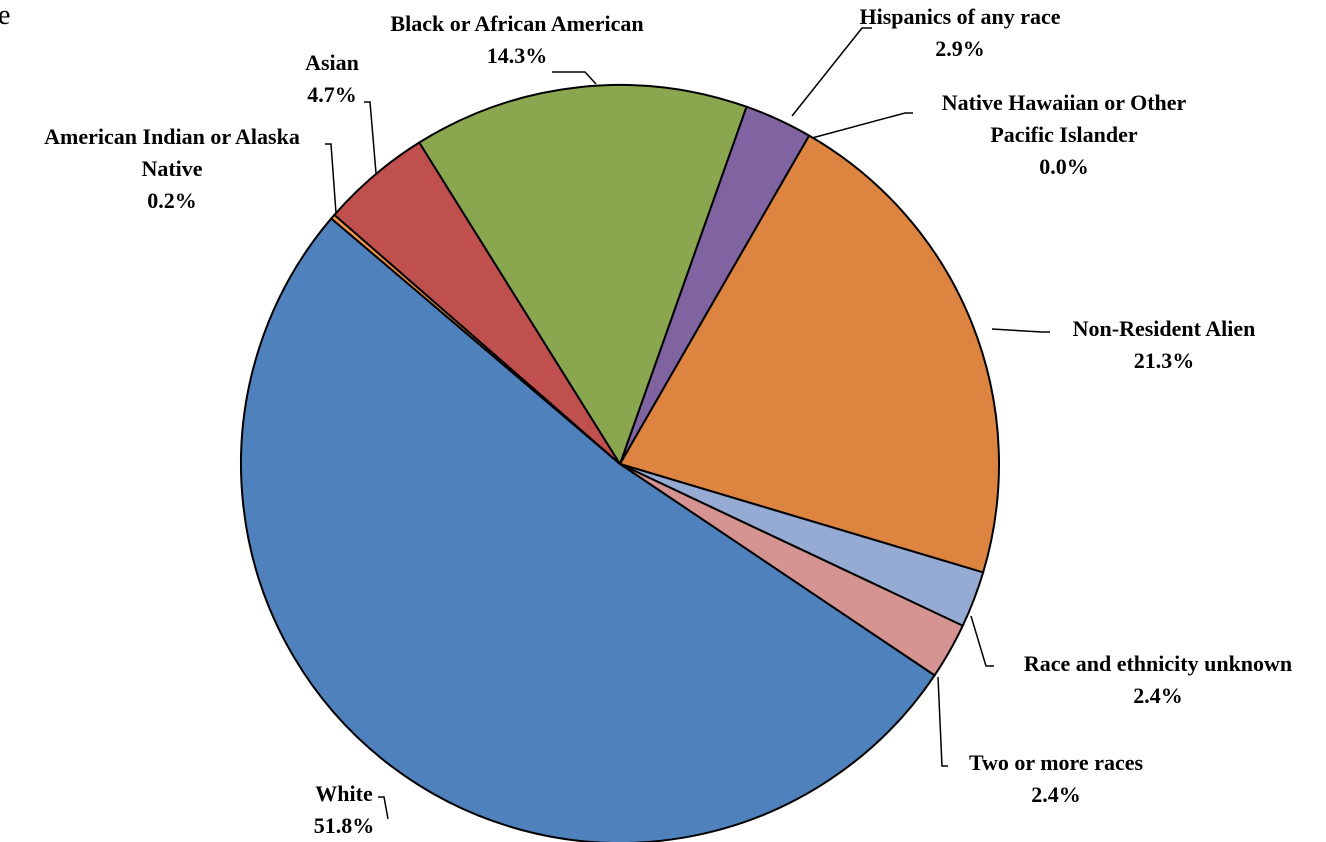 This screenshot has width=1326, height=842. I want to click on corner-text-fragment: e, so click(5, 15).